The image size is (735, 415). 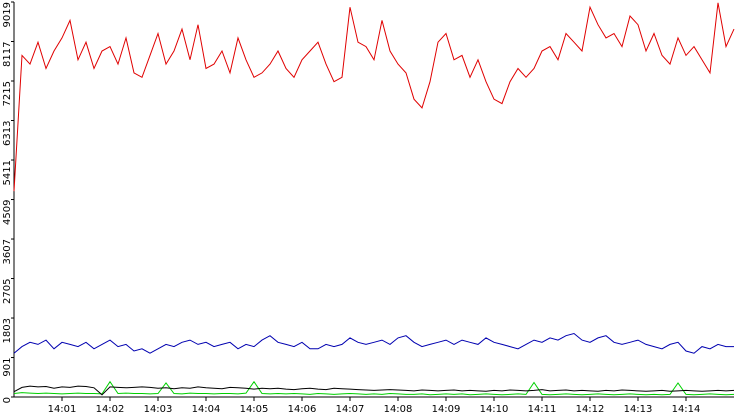 I want to click on y-tick-label: 6313, so click(x=7, y=133).